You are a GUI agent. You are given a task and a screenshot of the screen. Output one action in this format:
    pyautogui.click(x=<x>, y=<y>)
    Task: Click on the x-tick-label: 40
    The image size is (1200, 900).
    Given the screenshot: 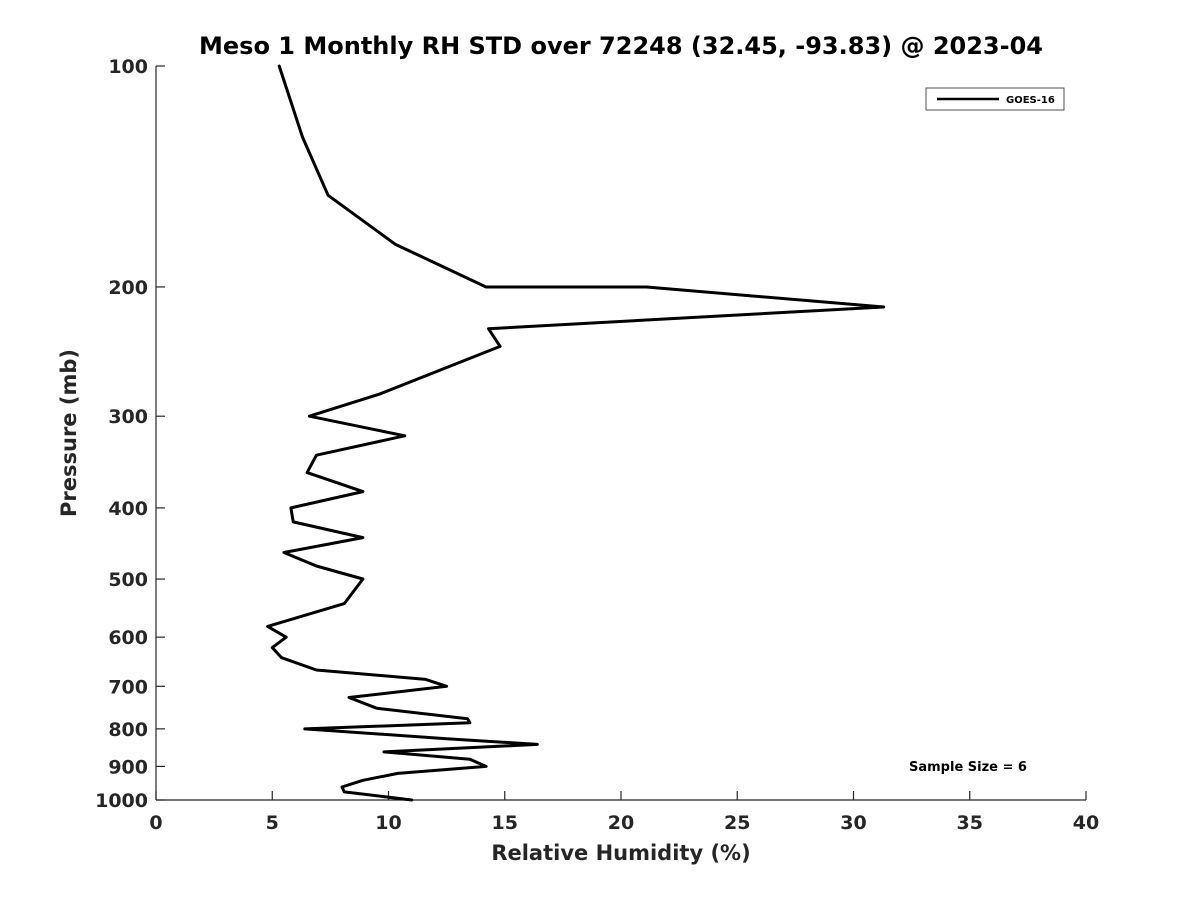 What is the action you would take?
    pyautogui.click(x=1086, y=823)
    